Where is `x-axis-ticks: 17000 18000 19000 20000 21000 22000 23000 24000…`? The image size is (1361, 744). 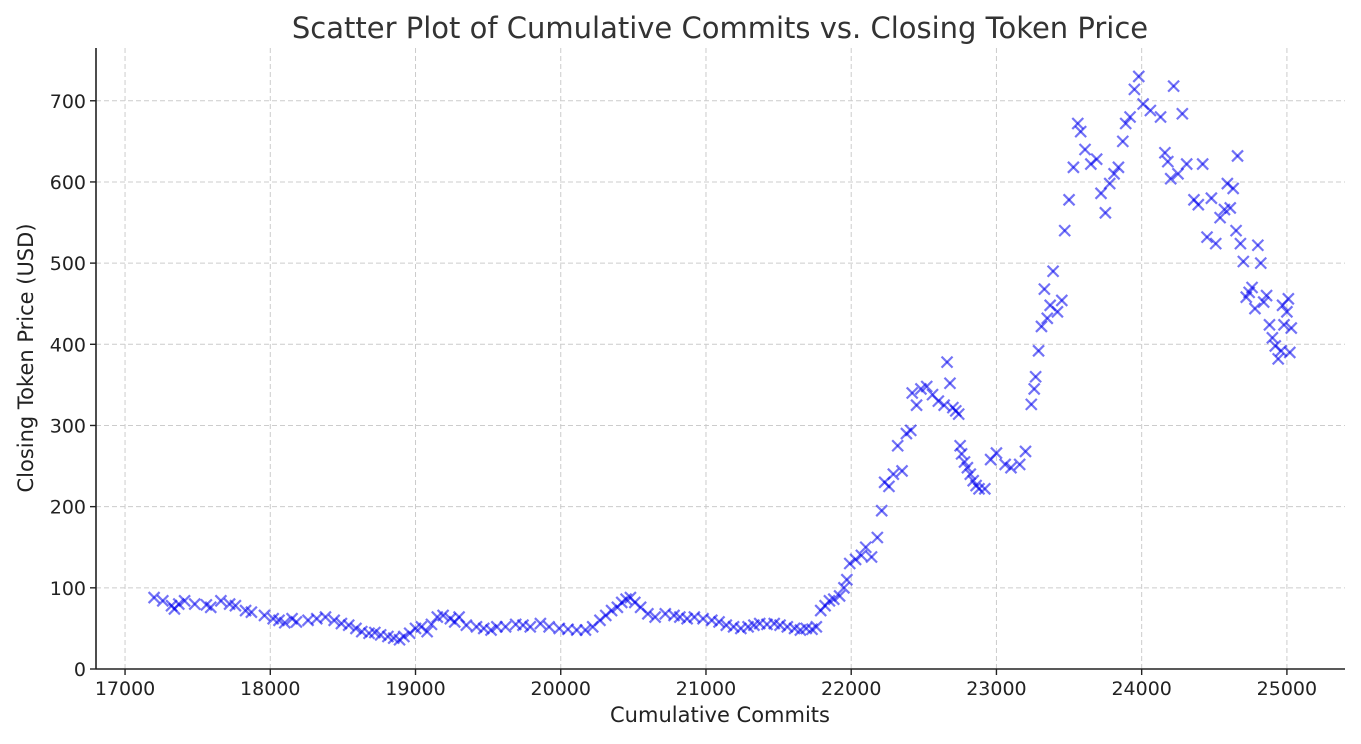 x-axis-ticks: 17000 18000 19000 20000 21000 22000 23000 24000… is located at coordinates (706, 684).